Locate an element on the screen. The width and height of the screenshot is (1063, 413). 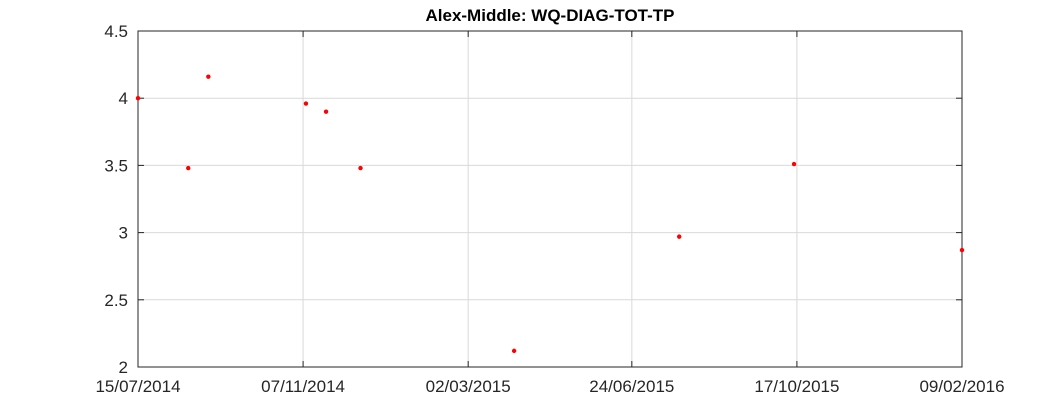
y-tick-label: 4.5 is located at coordinates (116, 31).